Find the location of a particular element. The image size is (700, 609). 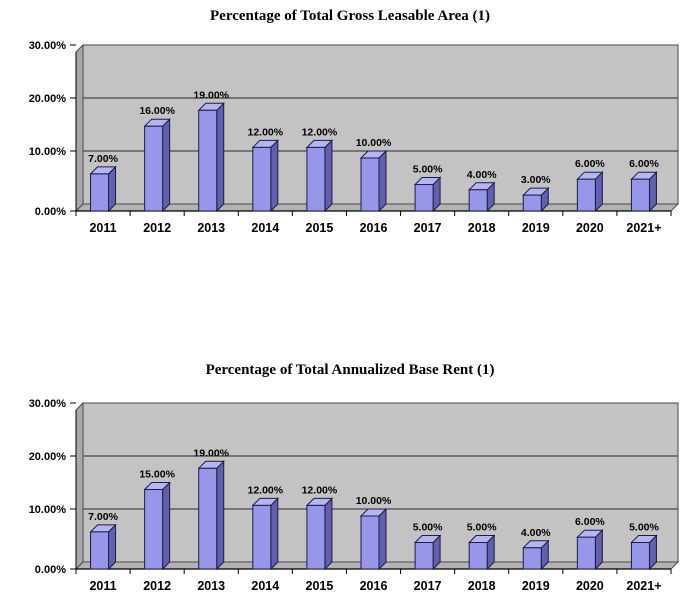

data-label-2020: 6.00% is located at coordinates (590, 522).